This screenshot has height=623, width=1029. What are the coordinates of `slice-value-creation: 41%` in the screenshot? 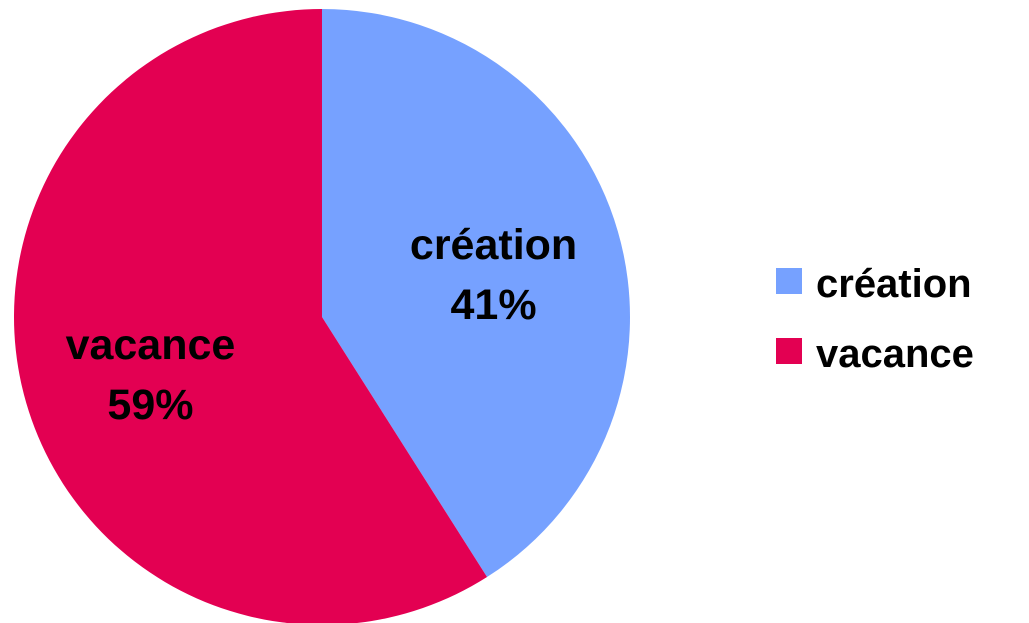 It's located at (494, 305).